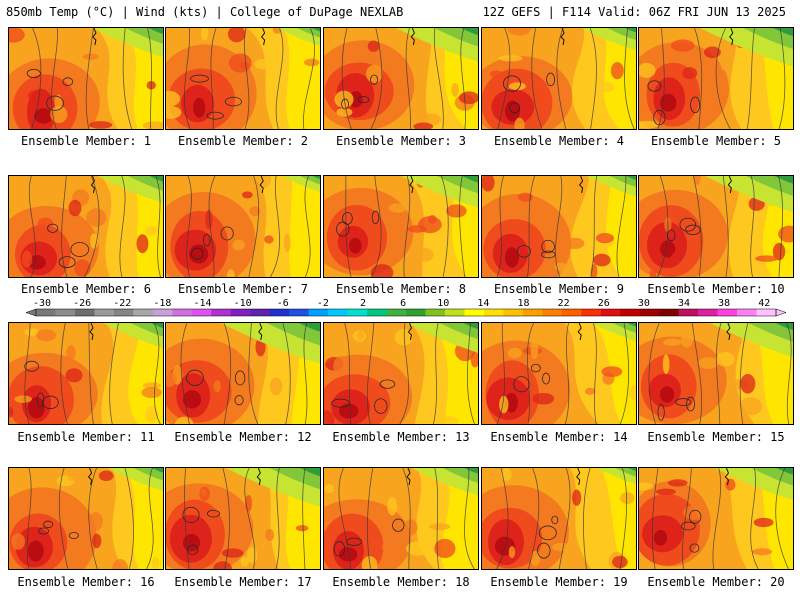 This screenshot has height=600, width=800. Describe the element at coordinates (401, 437) in the screenshot. I see `ensemble-member-label: Ensemble Member: 13` at that location.